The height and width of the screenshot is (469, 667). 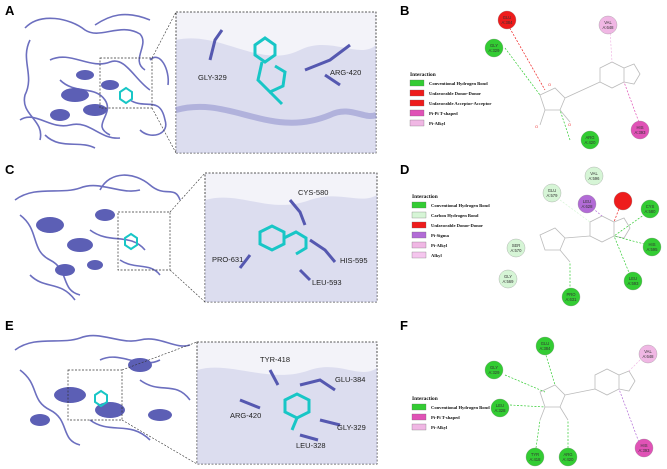 I want to click on ligand-overview-c, so click(x=131, y=241).